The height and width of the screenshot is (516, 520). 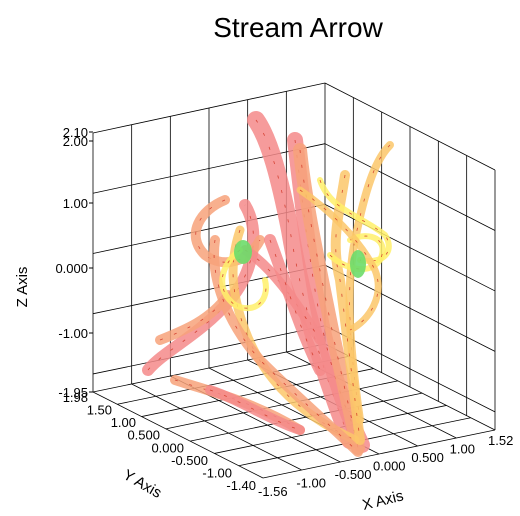 What do you see at coordinates (217, 472) in the screenshot?
I see `y-tick-label: -1.00` at bounding box center [217, 472].